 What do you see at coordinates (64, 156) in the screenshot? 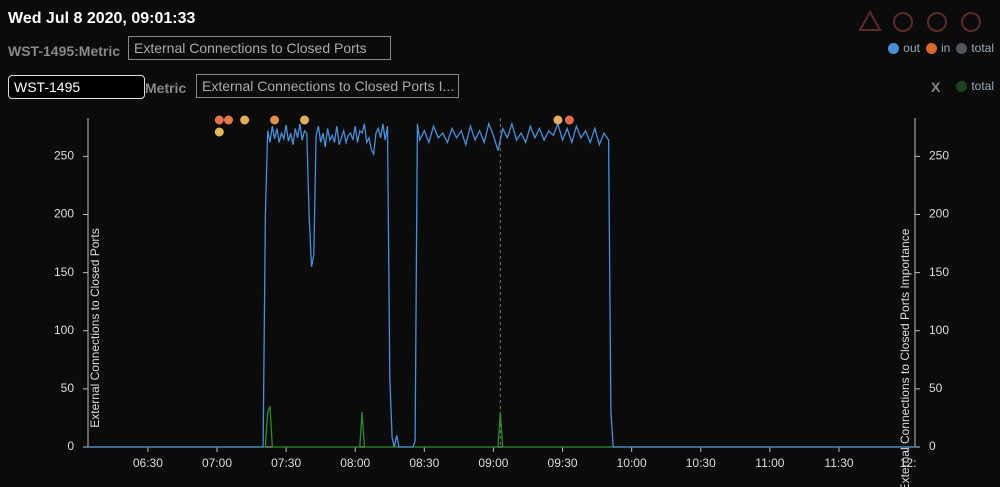
I see `y-tick-label: 250` at bounding box center [64, 156].